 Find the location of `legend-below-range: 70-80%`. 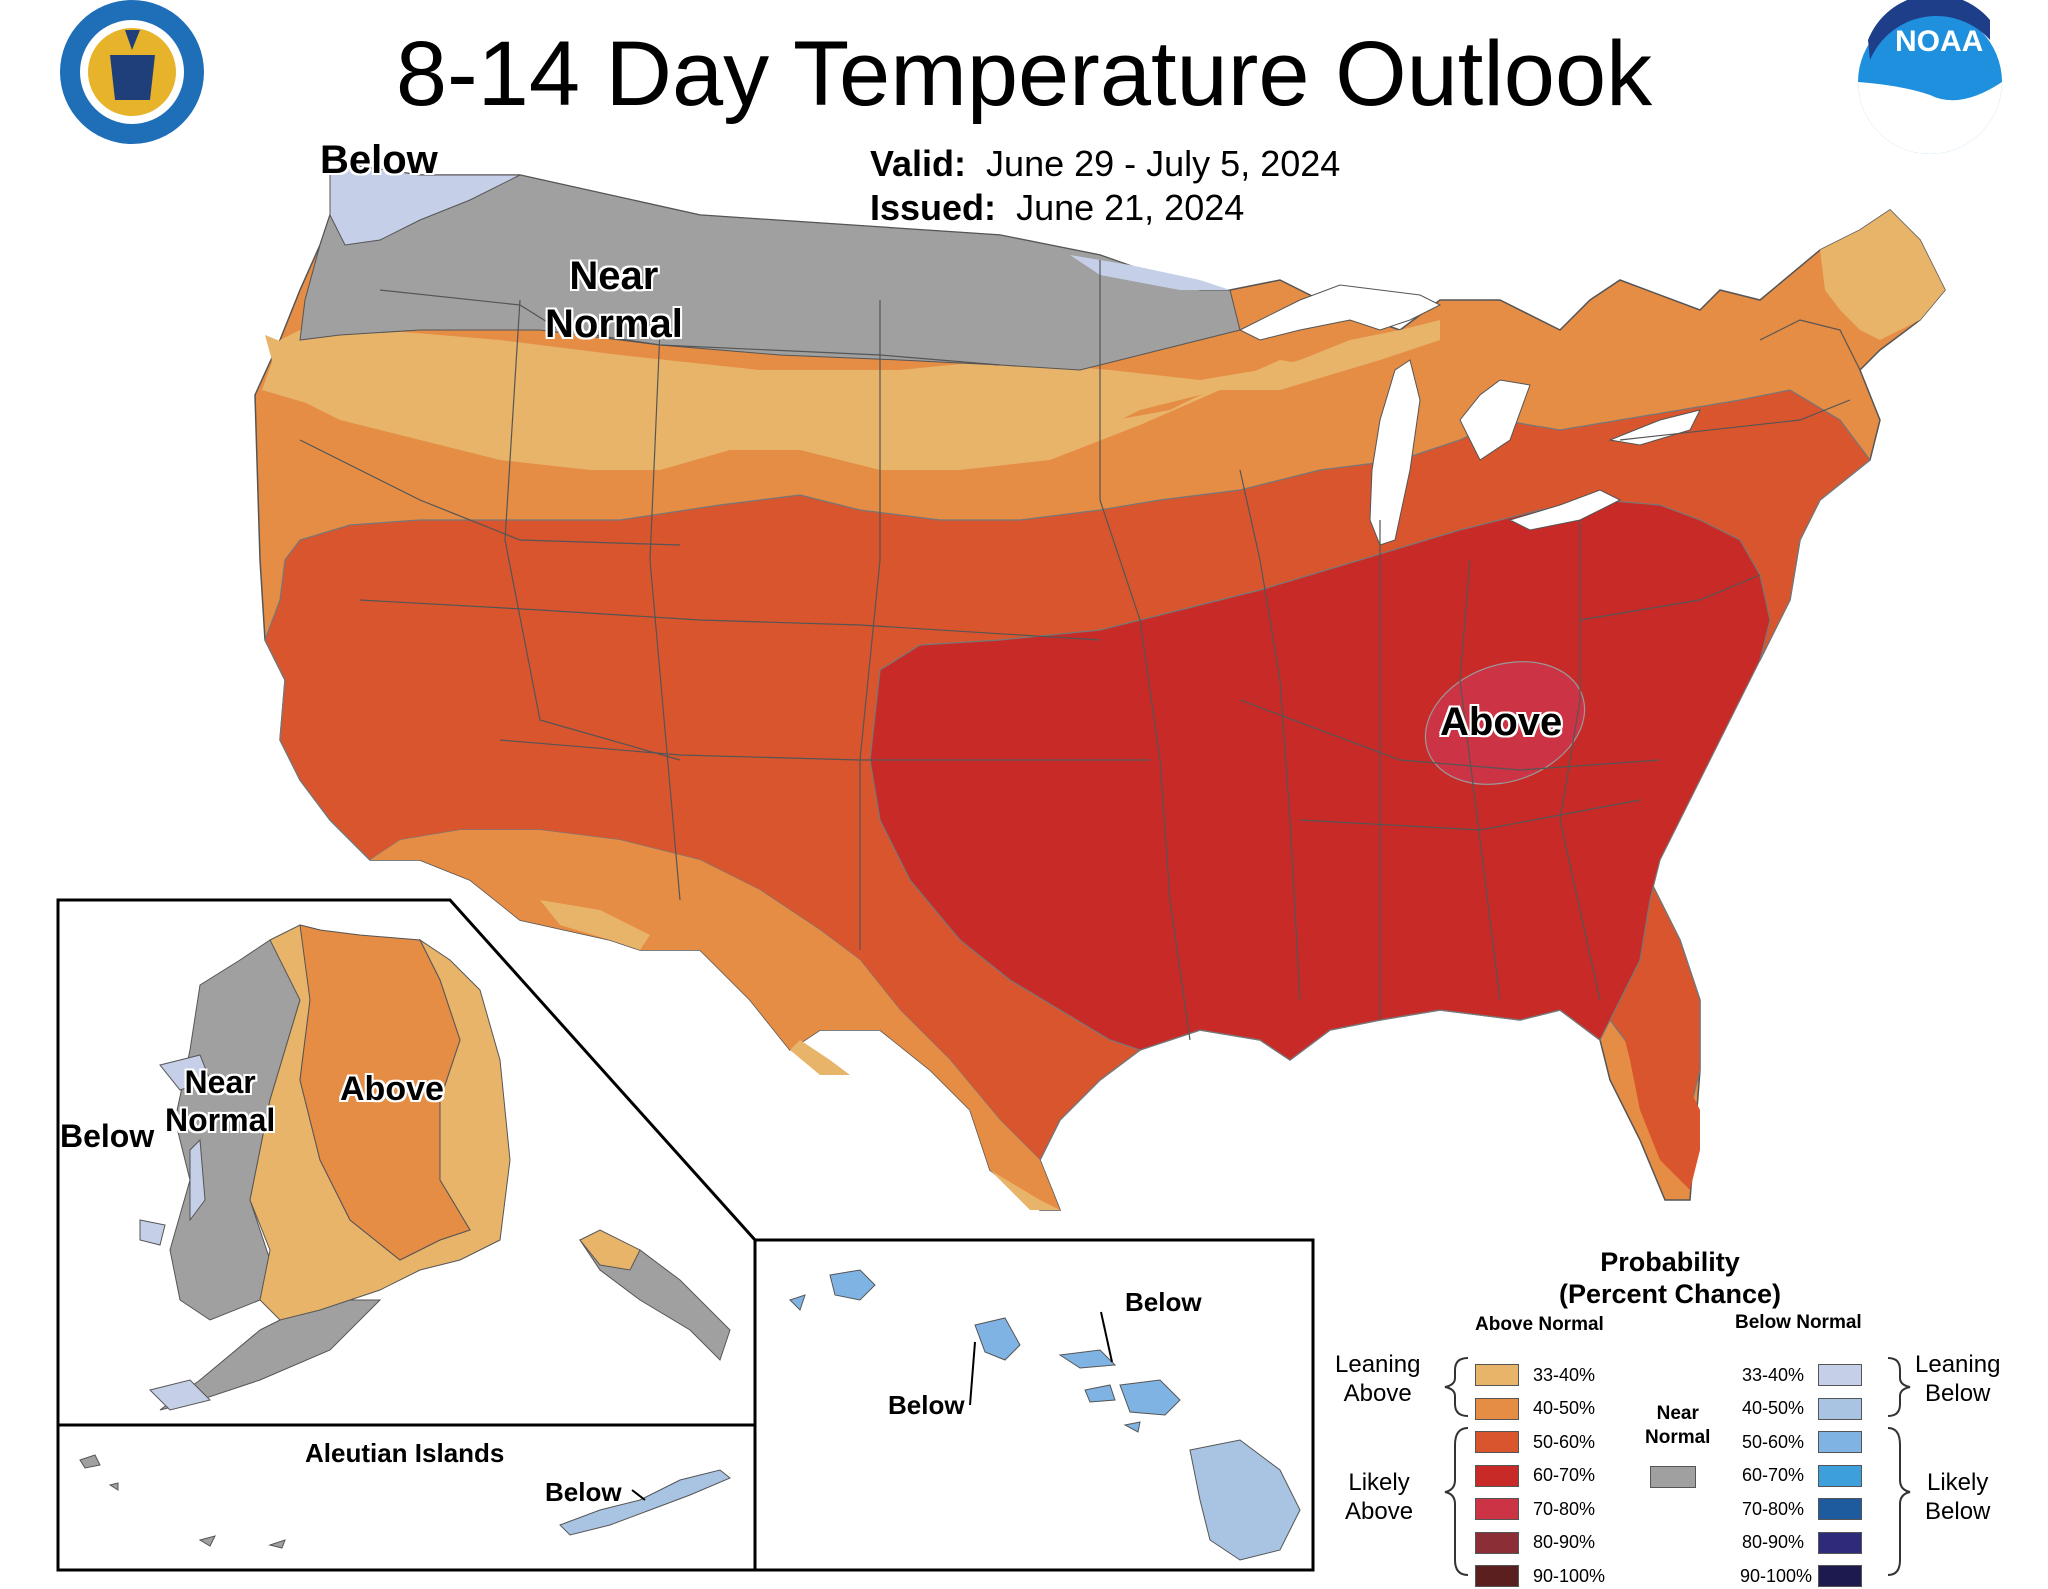

legend-below-range: 70-80% is located at coordinates (1772, 1508).